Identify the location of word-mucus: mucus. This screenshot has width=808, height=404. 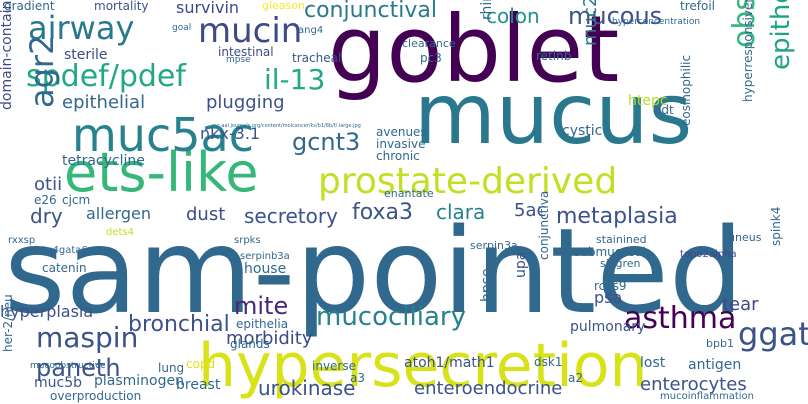
(553, 114).